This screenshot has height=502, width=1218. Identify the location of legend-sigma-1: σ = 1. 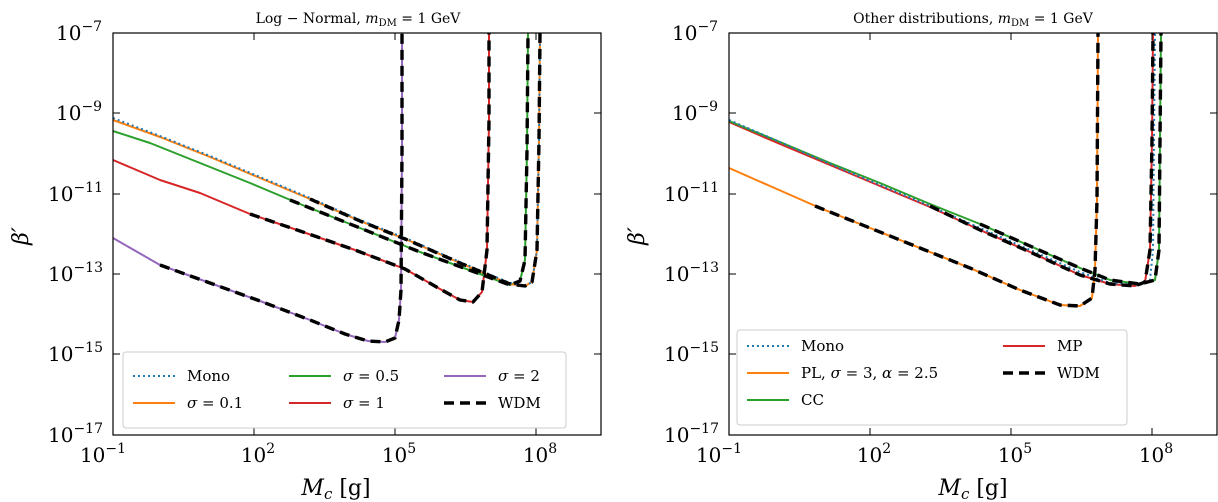
(364, 403).